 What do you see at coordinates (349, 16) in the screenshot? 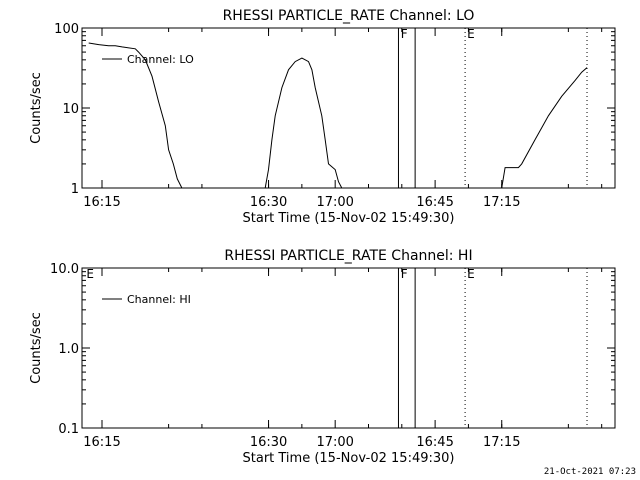
I see `panel1-title: RHESSI PARTICLE_RATE Channel: LO` at bounding box center [349, 16].